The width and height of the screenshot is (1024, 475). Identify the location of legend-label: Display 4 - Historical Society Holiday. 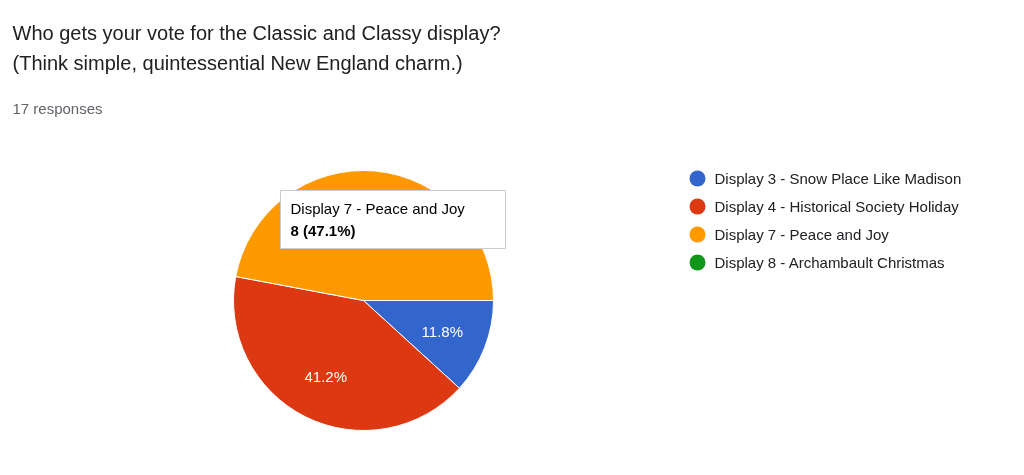
(837, 206).